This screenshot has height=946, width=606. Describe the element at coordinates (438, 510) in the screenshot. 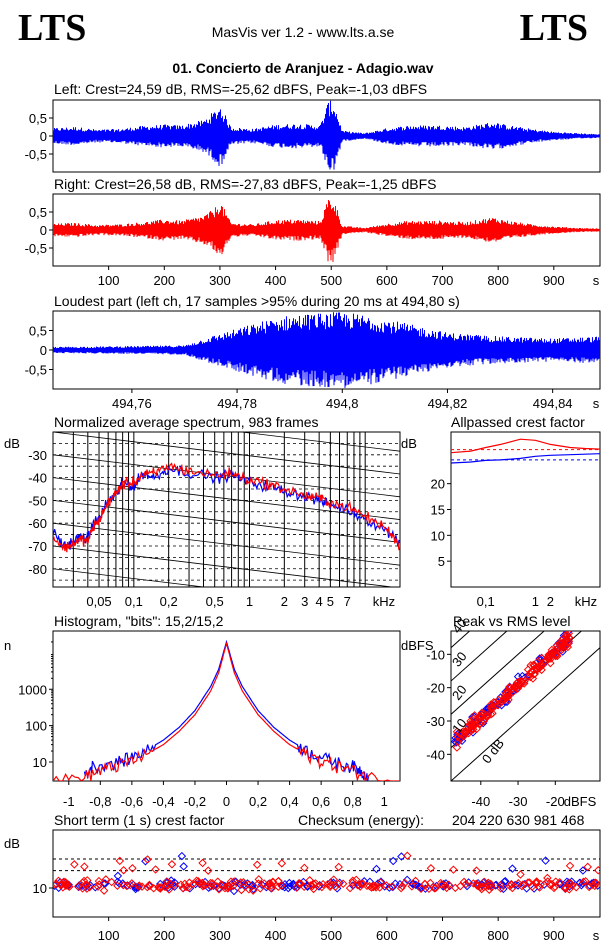

I see `allpass-ytick-label: 15` at that location.